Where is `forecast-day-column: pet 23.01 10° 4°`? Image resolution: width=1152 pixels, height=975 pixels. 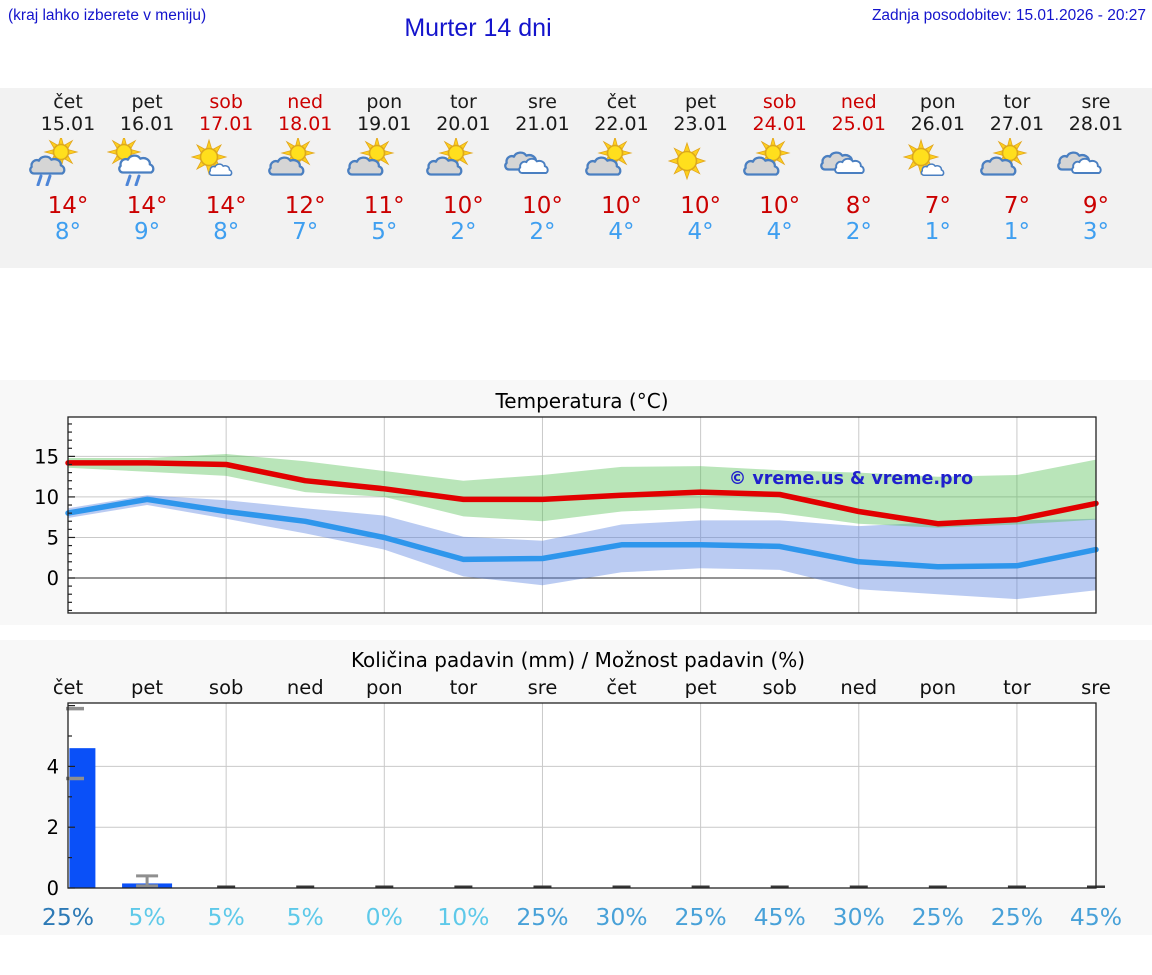
forecast-day-column: pet 23.01 10° 4° is located at coordinates (701, 168).